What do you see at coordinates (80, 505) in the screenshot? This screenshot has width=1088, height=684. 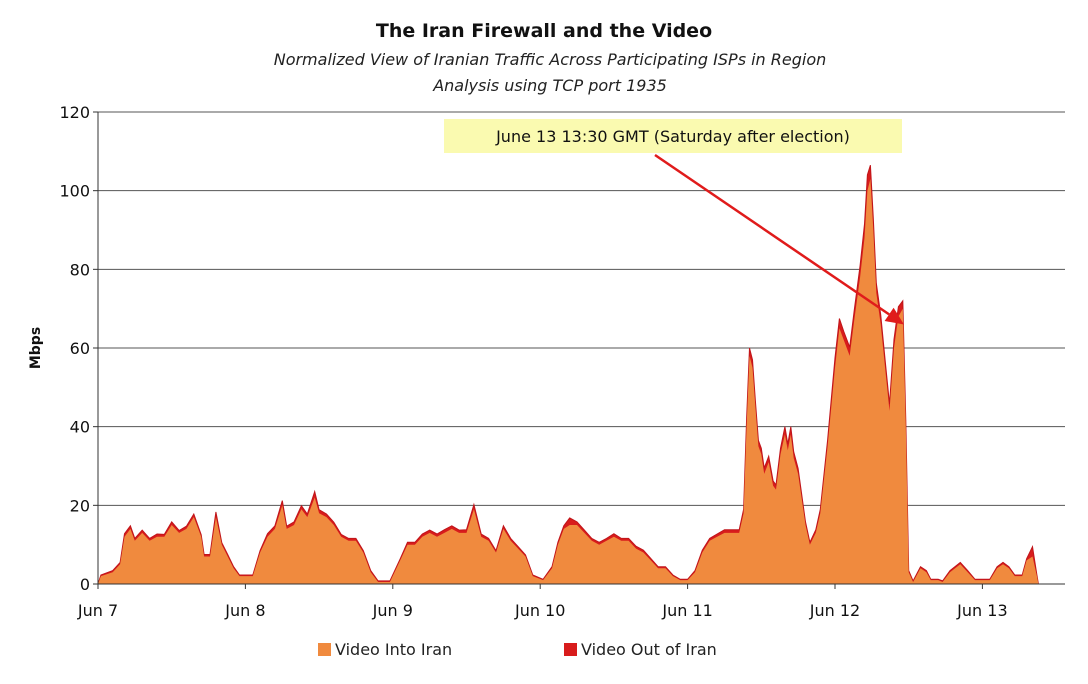 I see `y-tick-label-20: 20` at bounding box center [80, 505].